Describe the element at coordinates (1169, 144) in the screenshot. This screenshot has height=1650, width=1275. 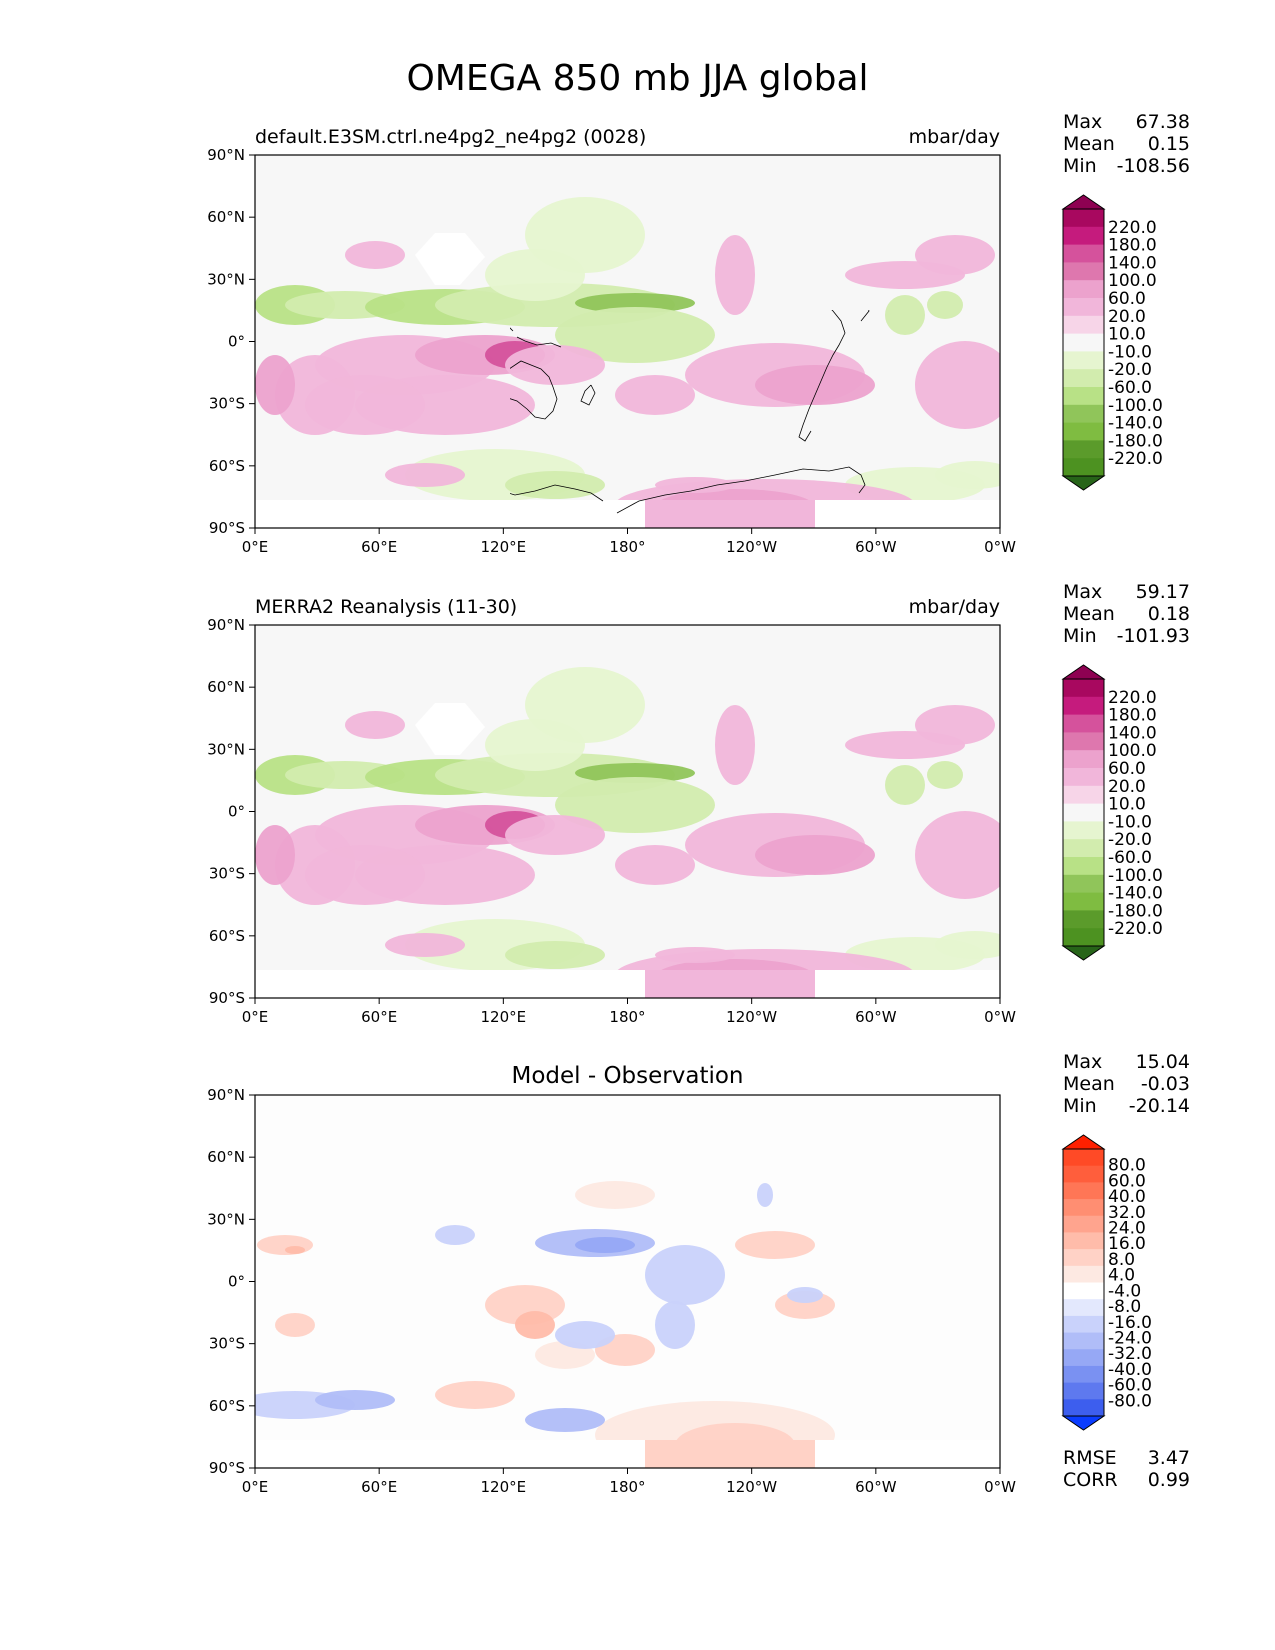
I see `stat-value-mean: 0.15` at that location.